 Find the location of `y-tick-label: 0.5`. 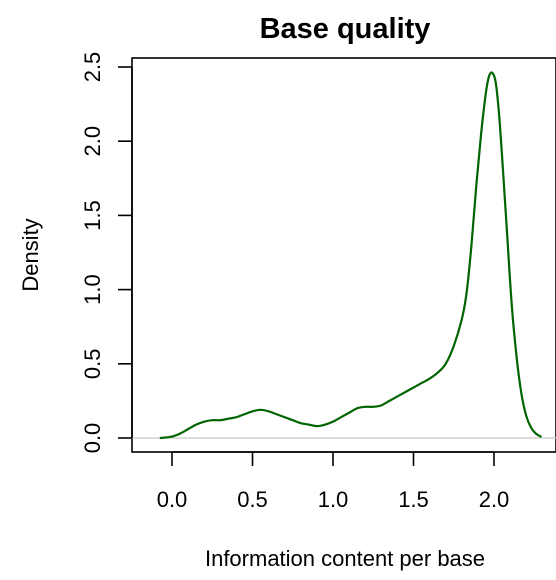

y-tick-label: 0.5 is located at coordinates (92, 364).